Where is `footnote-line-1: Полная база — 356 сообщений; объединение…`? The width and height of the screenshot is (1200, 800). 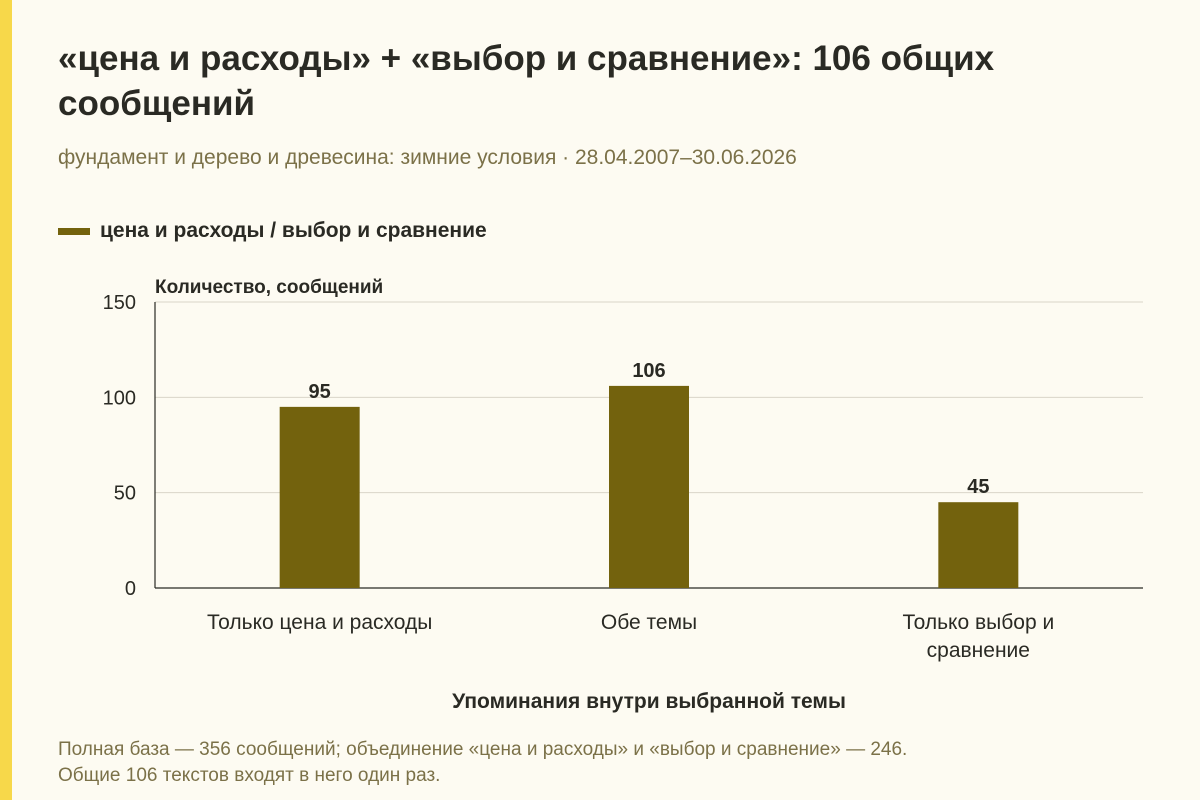
footnote-line-1: Полная база — 356 сообщений; объединение… is located at coordinates (483, 749).